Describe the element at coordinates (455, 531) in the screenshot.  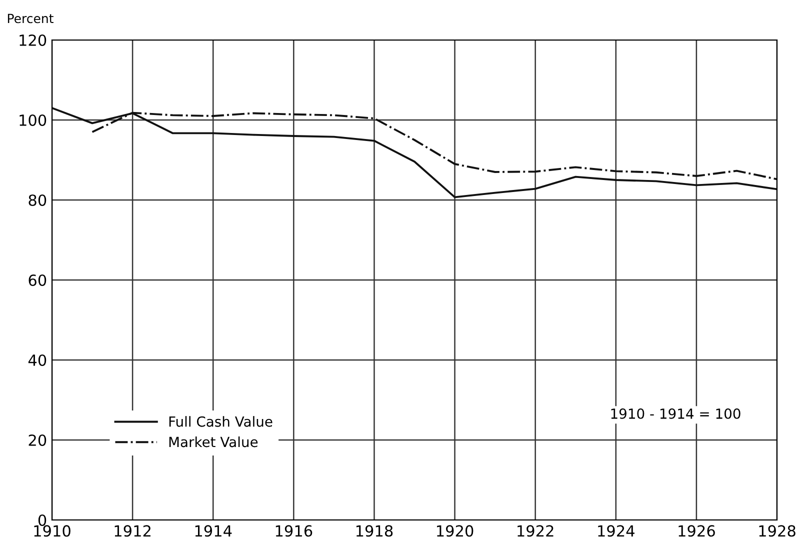
I see `x-tick-label: 1920` at that location.